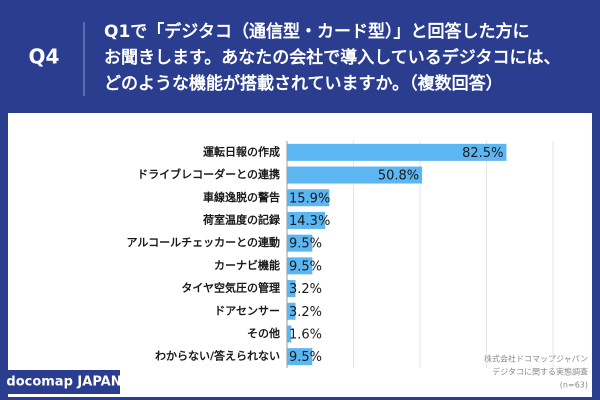 Image resolution: width=600 pixels, height=400 pixels. What do you see at coordinates (398, 176) in the screenshot?
I see `value-label: 50.8%` at bounding box center [398, 176].